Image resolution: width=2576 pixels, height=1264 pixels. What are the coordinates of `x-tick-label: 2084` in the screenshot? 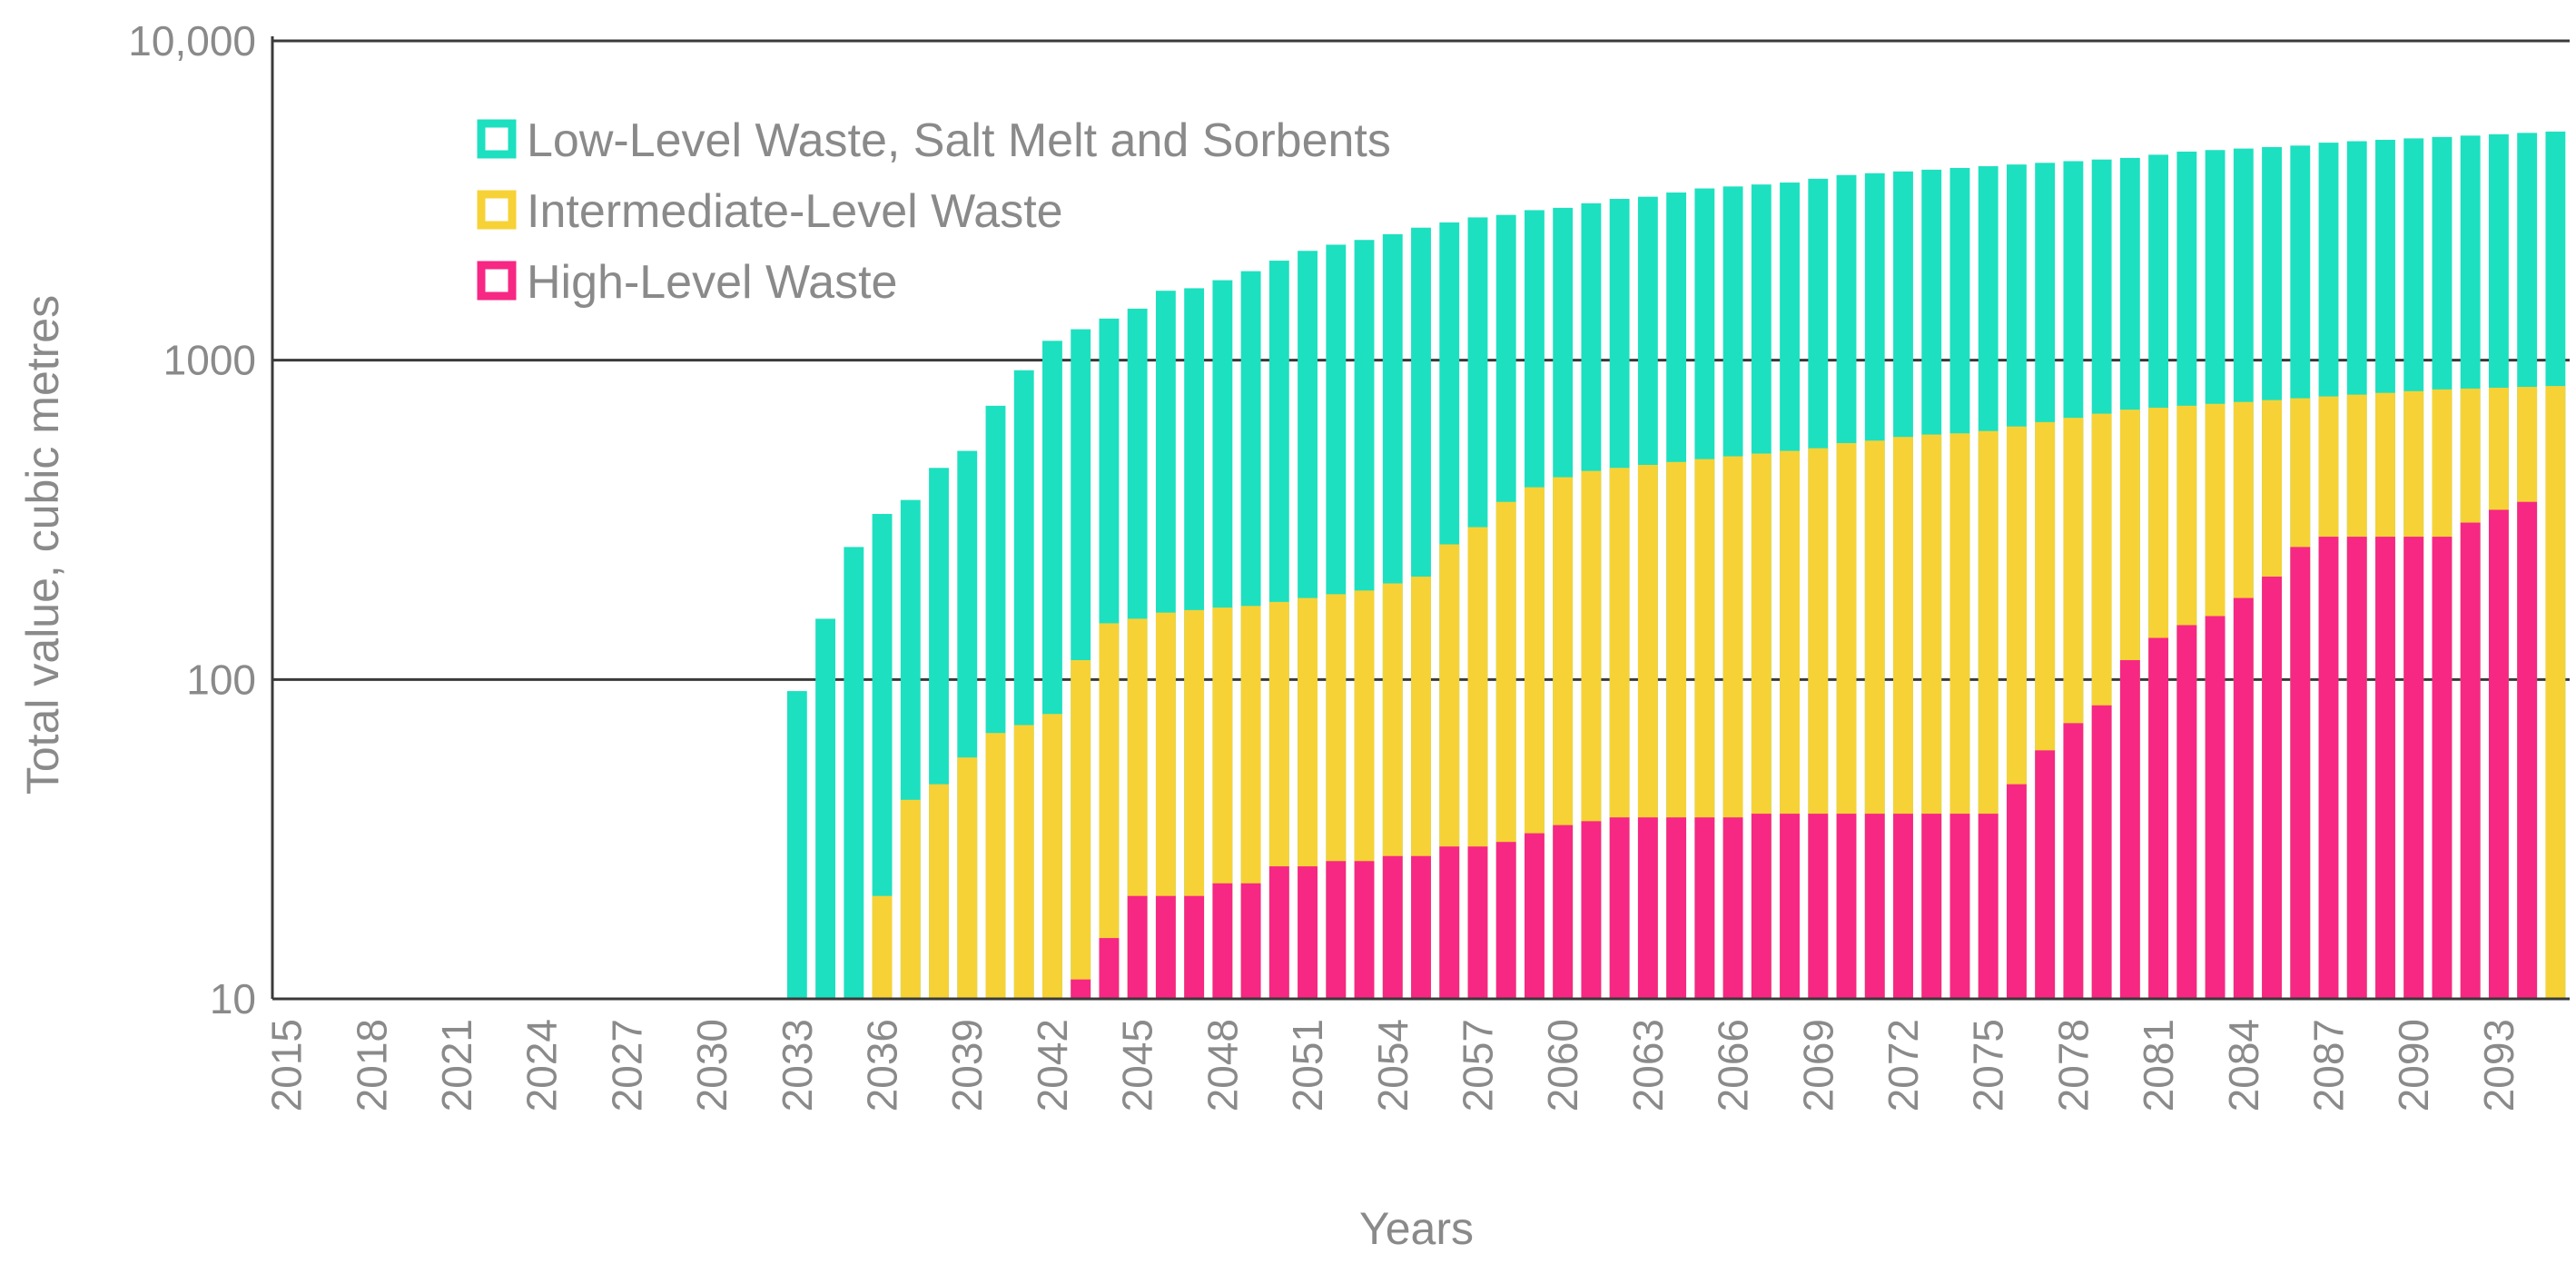 It's located at (2243, 1065).